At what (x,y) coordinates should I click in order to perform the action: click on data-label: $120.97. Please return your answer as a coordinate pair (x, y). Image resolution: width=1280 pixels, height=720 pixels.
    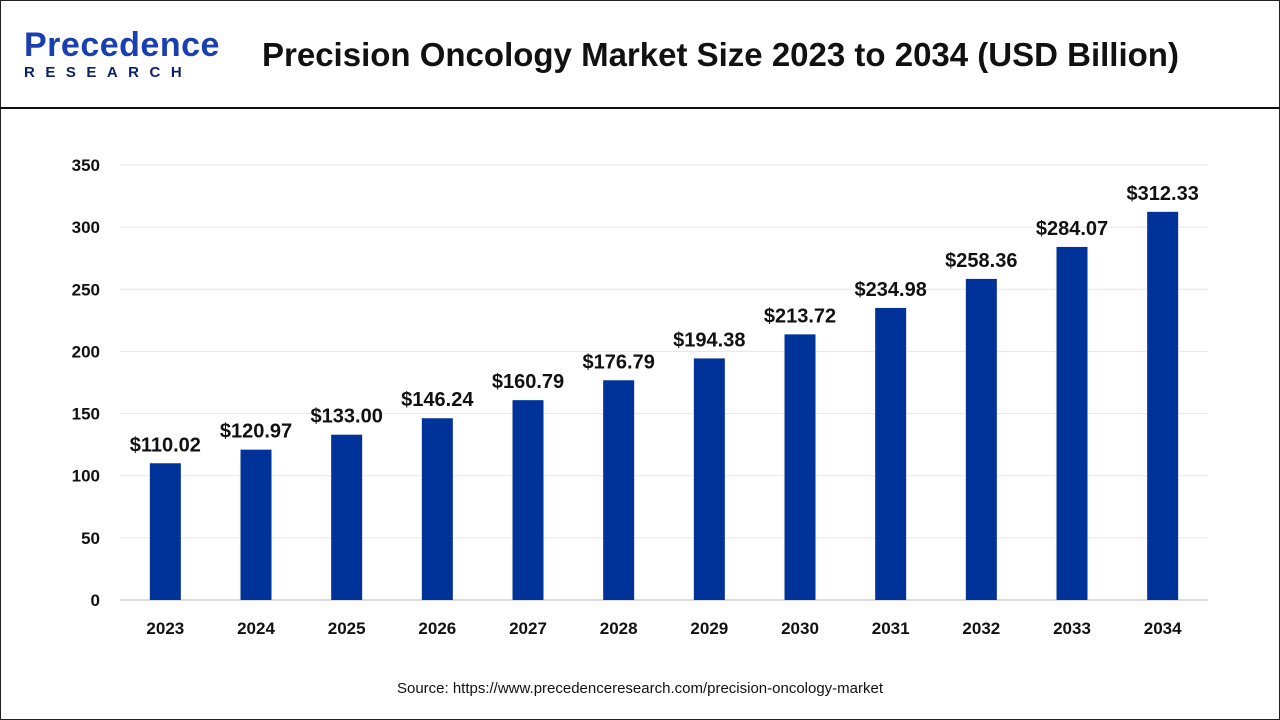
    Looking at the image, I should click on (256, 432).